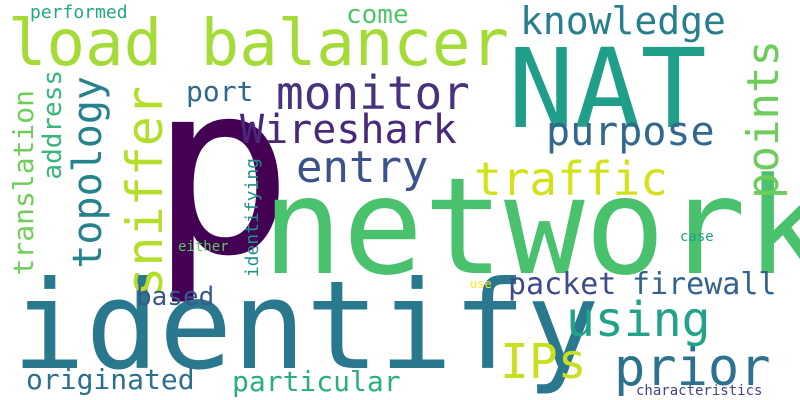 The height and width of the screenshot is (400, 800). What do you see at coordinates (763, 119) in the screenshot?
I see `word-points: points` at bounding box center [763, 119].